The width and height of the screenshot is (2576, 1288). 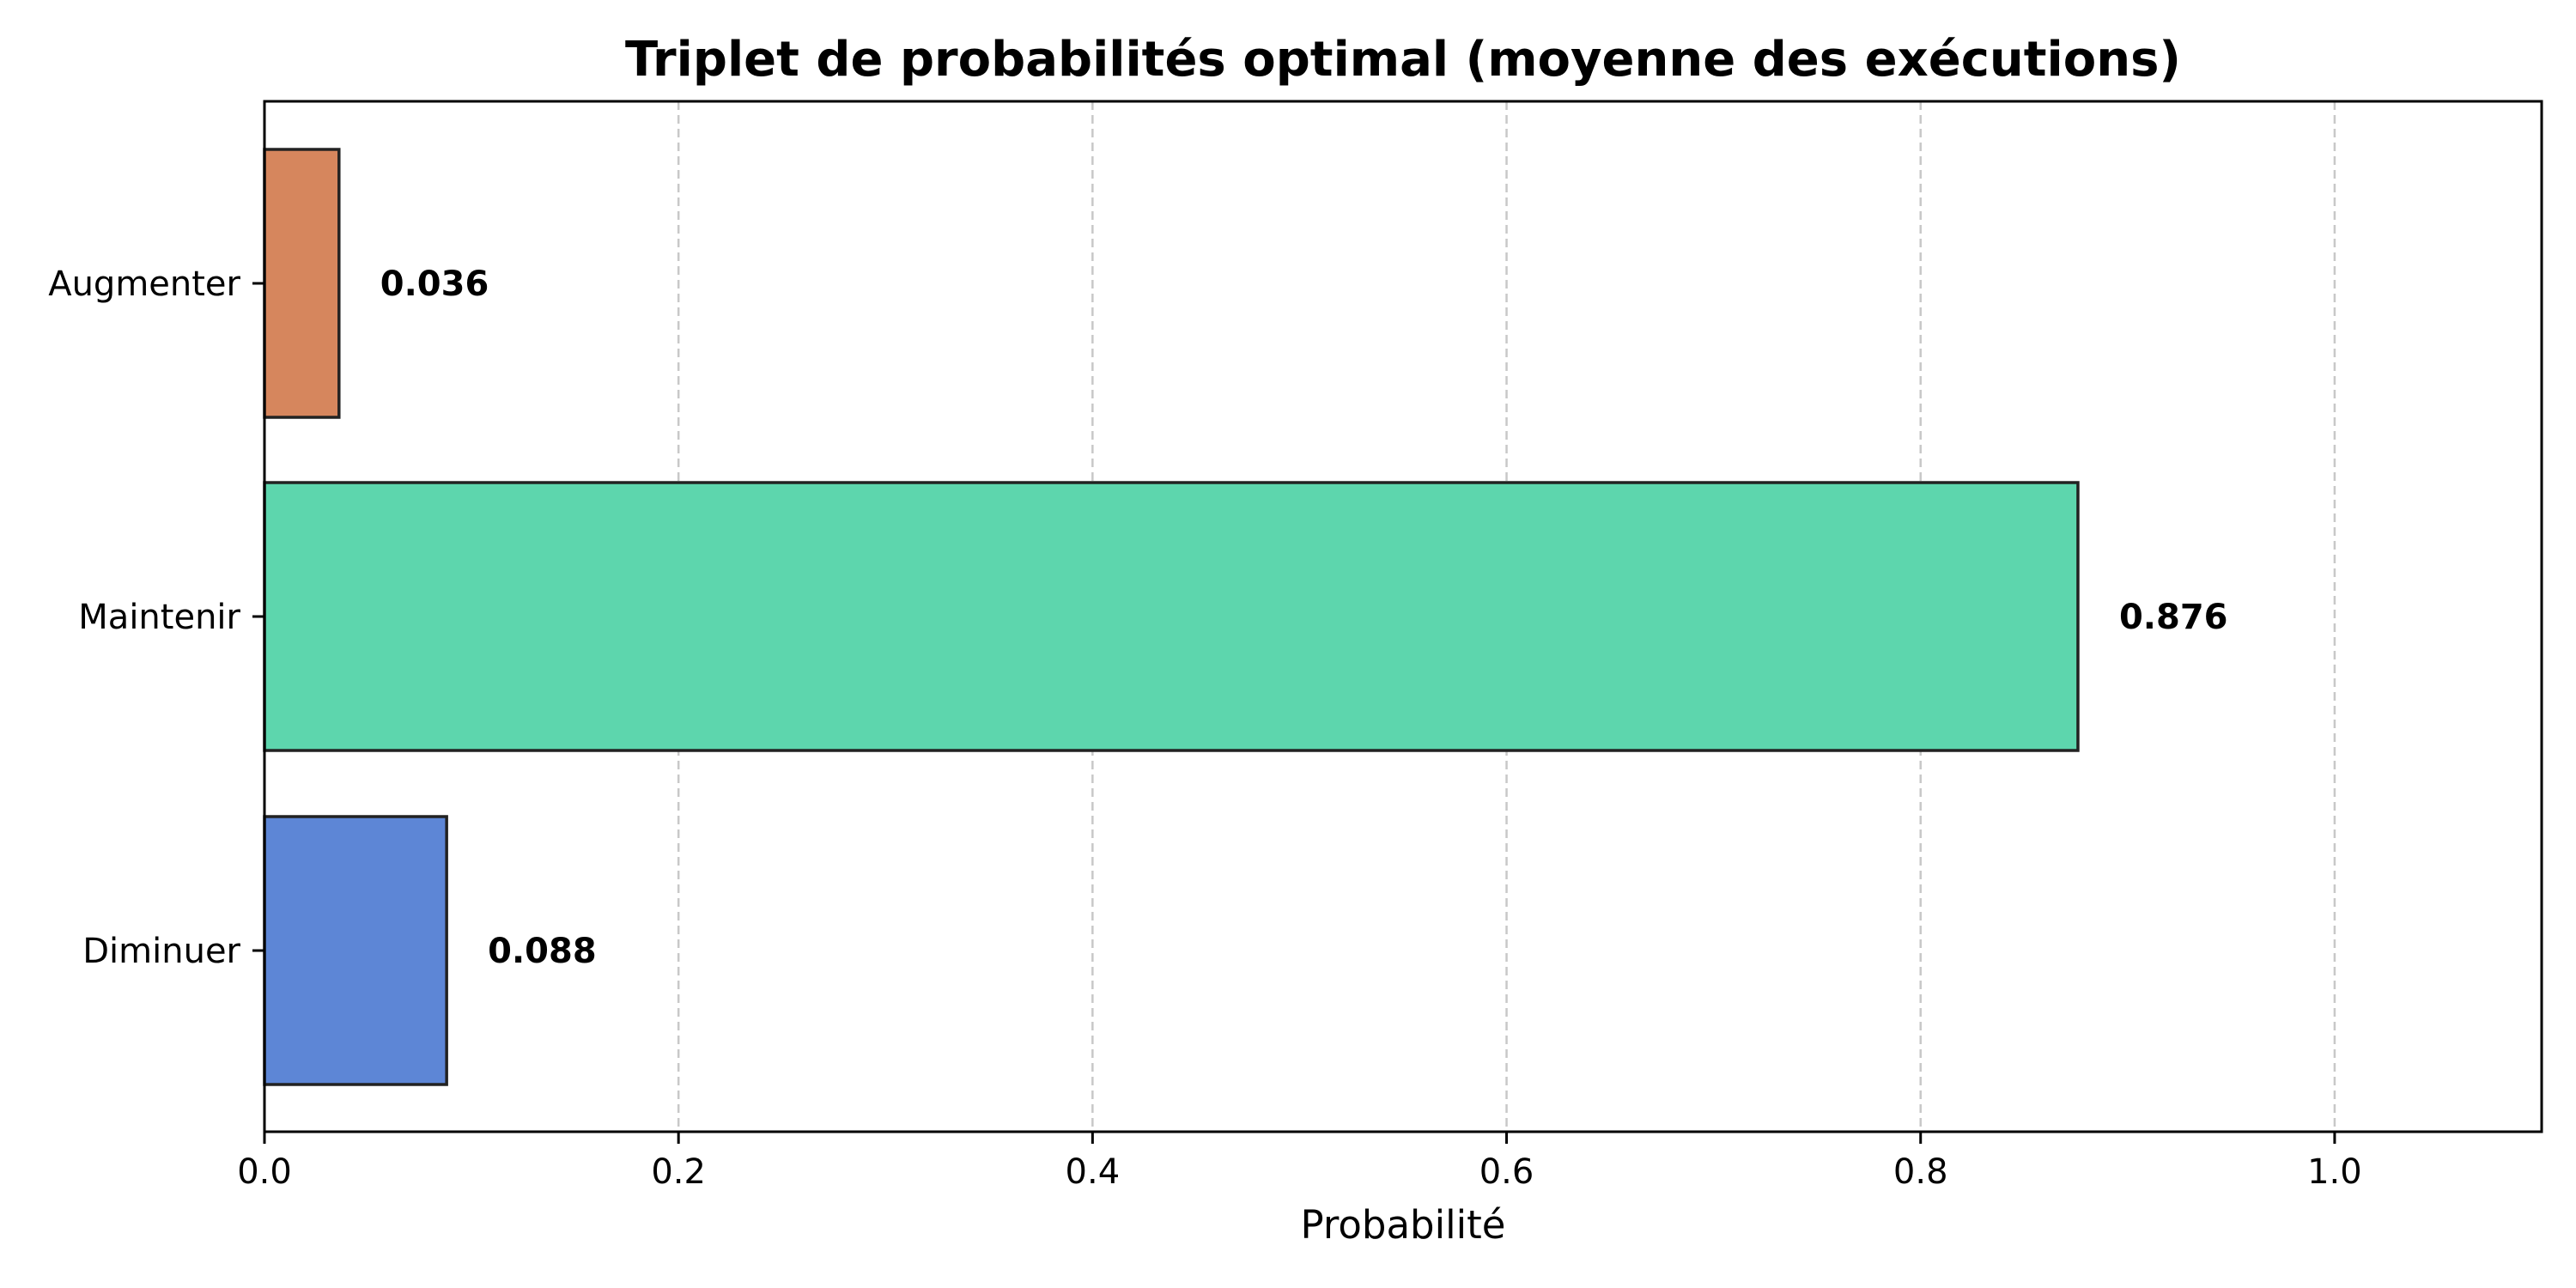 What do you see at coordinates (678, 1172) in the screenshot?
I see `x-tick-label: 0.2` at bounding box center [678, 1172].